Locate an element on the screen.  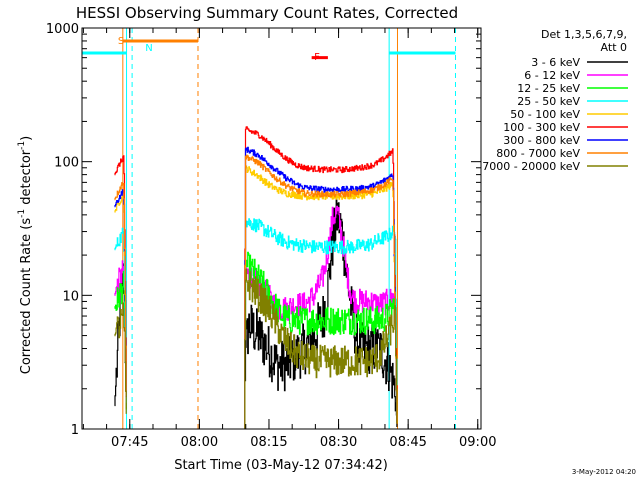
y-axis-label-mid: detector is located at coordinates (26, 179).